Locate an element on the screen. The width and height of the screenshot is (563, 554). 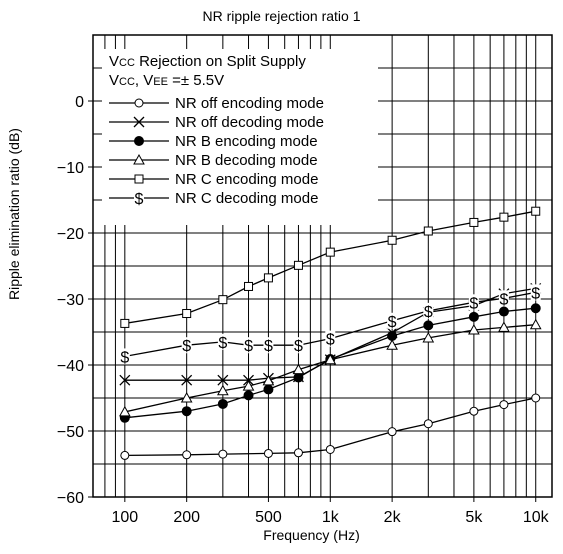
x-tick-label: 2k is located at coordinates (393, 517).